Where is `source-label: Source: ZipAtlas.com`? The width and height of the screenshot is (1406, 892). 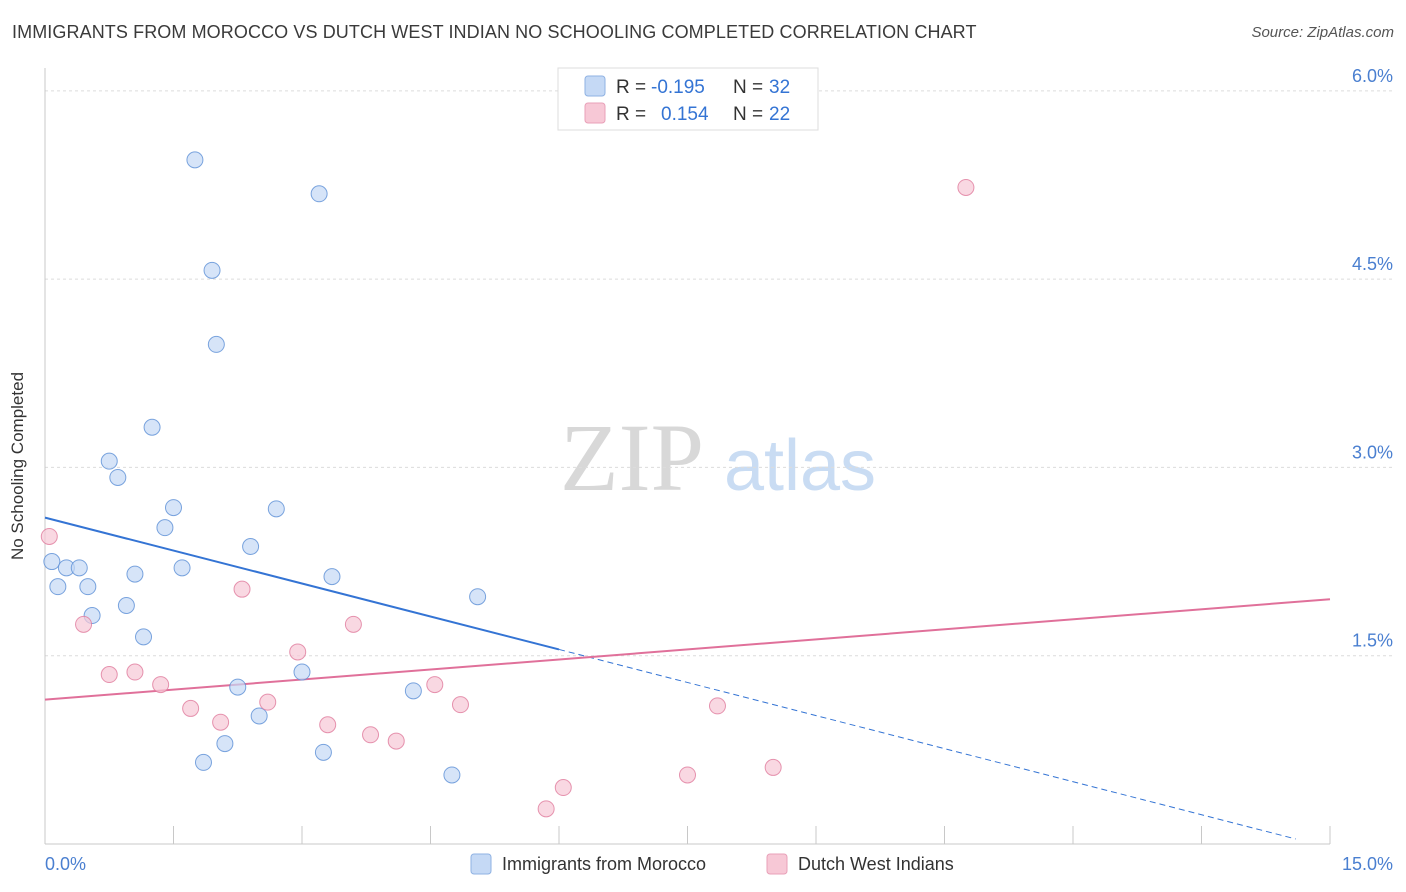
source-label: Source: ZipAtlas.com is located at coordinates (1322, 32).